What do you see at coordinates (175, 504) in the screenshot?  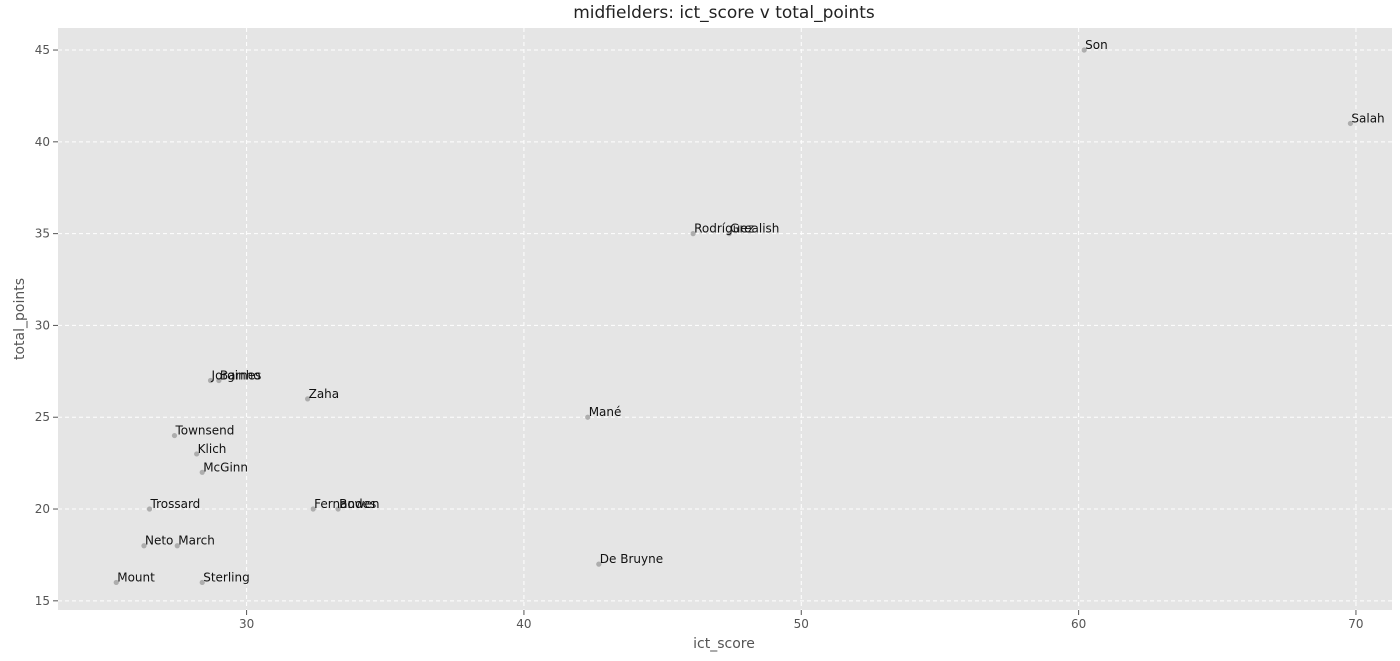 I see `point-label: Trossard` at bounding box center [175, 504].